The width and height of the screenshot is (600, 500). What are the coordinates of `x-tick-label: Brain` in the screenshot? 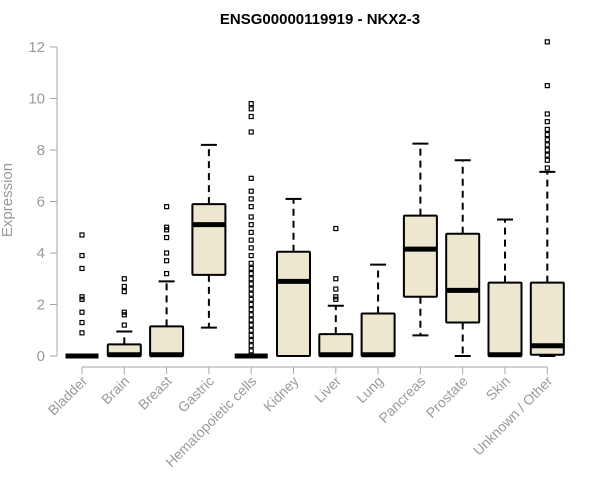 It's located at (115, 390).